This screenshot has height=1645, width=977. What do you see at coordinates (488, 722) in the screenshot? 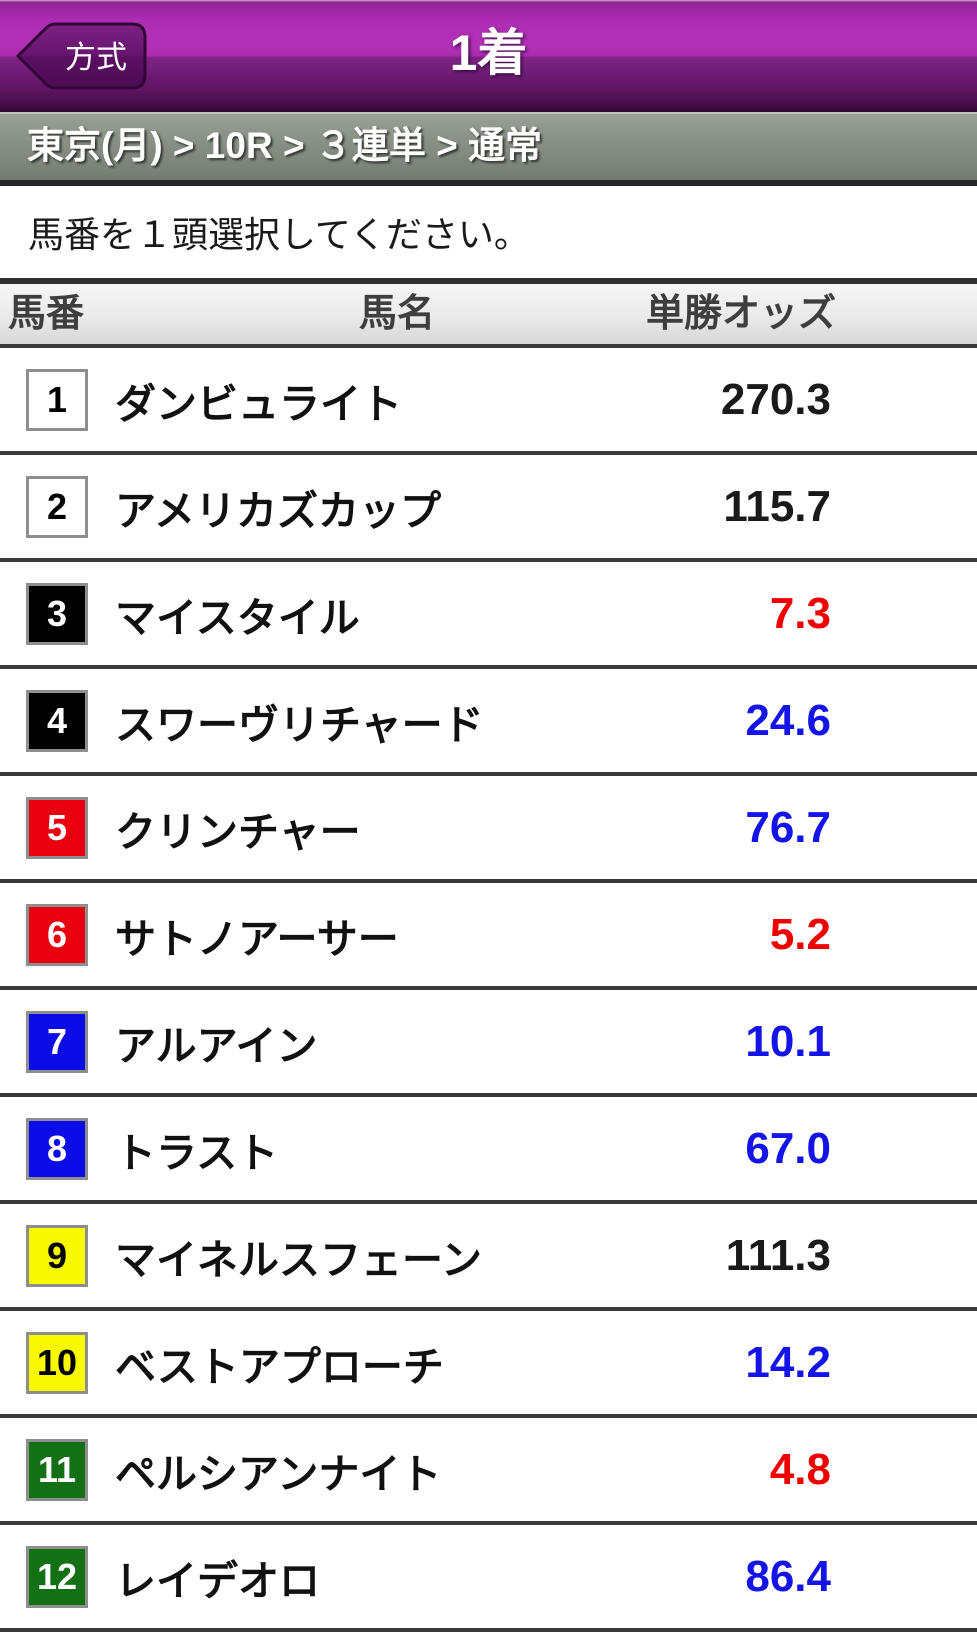
I see `table-row: 4 スワーヴリチャード 24.6` at bounding box center [488, 722].